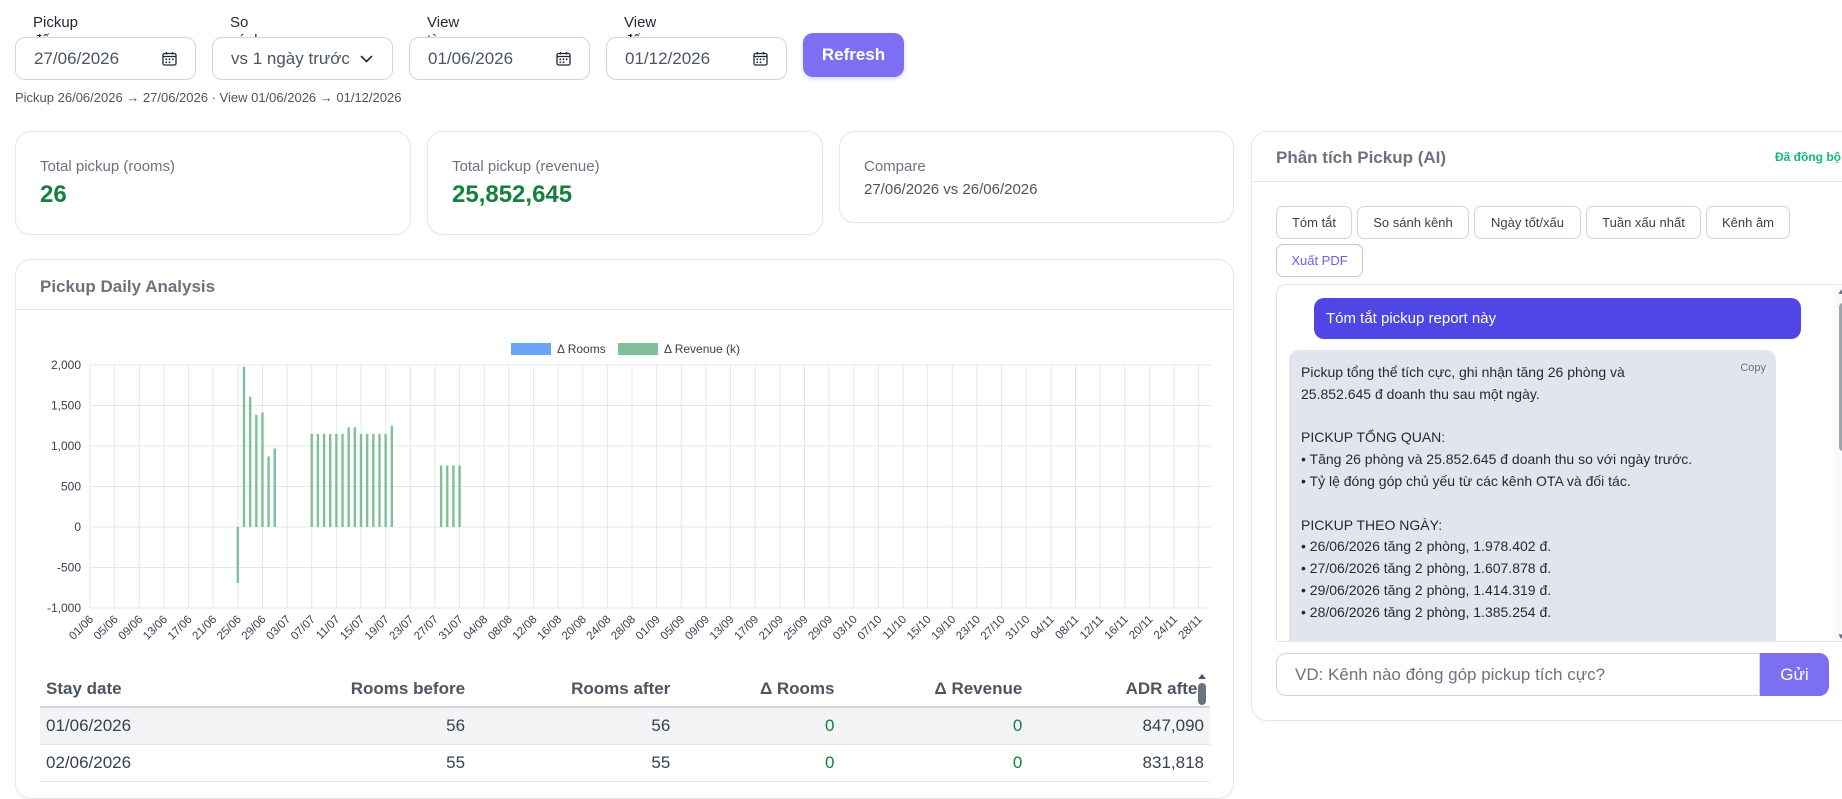 This screenshot has width=1842, height=799. What do you see at coordinates (526, 166) in the screenshot?
I see `stat-label: Total pickup (revenue)` at bounding box center [526, 166].